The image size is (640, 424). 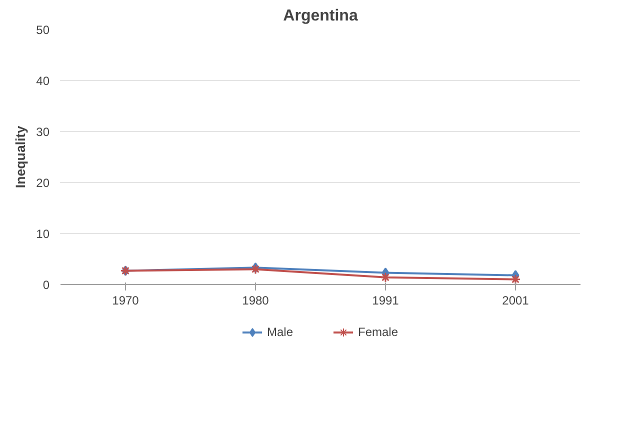 What do you see at coordinates (46, 285) in the screenshot?
I see `y-tick-label: 0` at bounding box center [46, 285].